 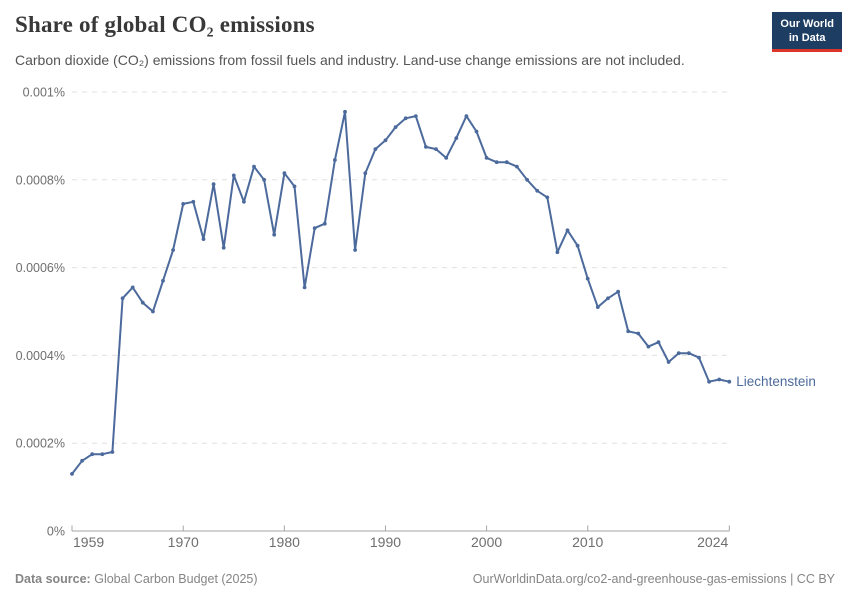 I want to click on x-axis-label: 2000, so click(x=486, y=542).